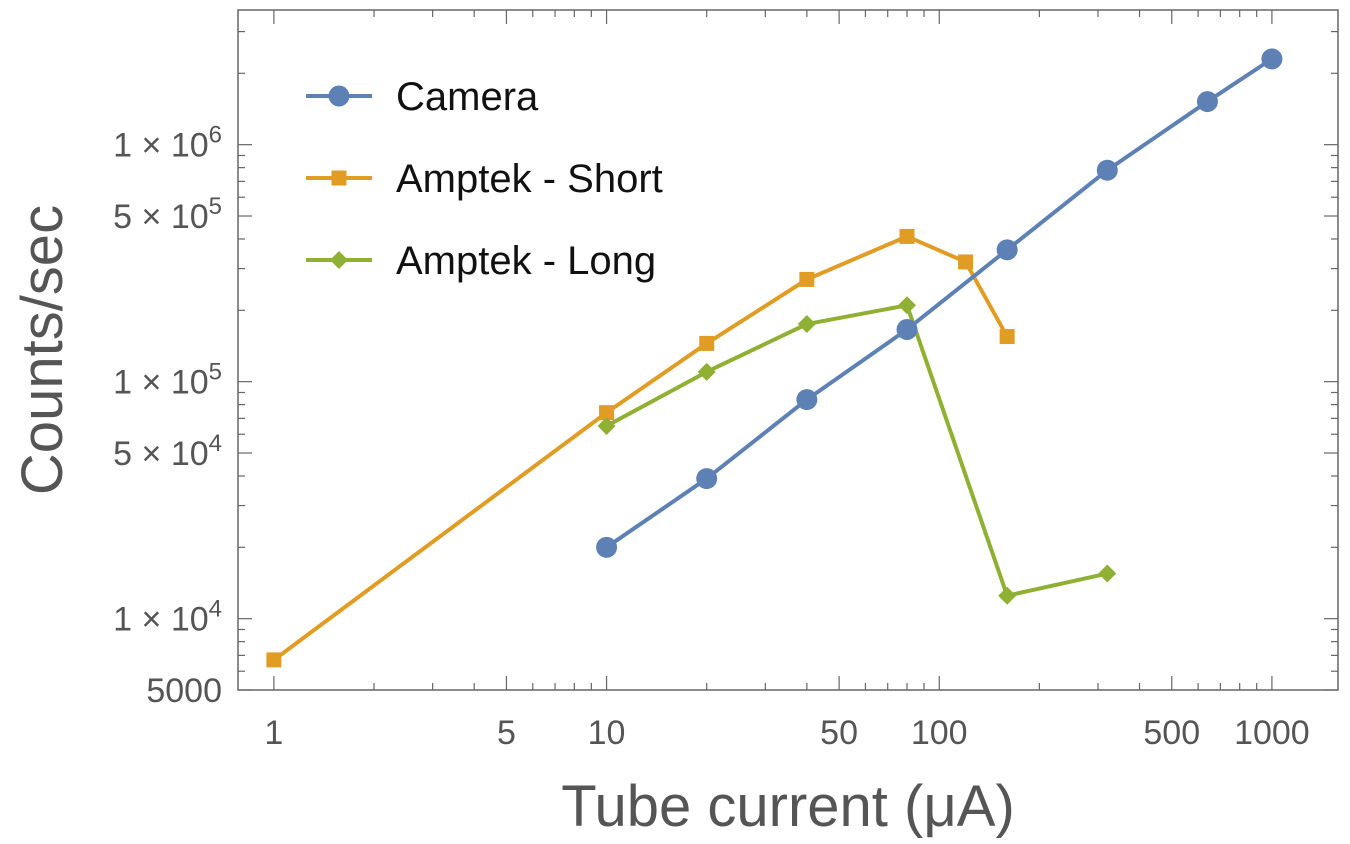 The height and width of the screenshot is (844, 1350). What do you see at coordinates (529, 179) in the screenshot?
I see `legend-label: Amptek - Short` at bounding box center [529, 179].